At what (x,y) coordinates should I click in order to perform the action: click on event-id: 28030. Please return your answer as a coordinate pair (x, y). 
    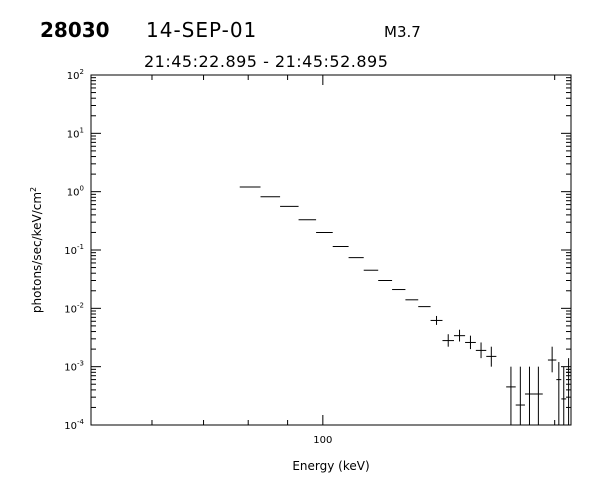
    Looking at the image, I should click on (75, 30).